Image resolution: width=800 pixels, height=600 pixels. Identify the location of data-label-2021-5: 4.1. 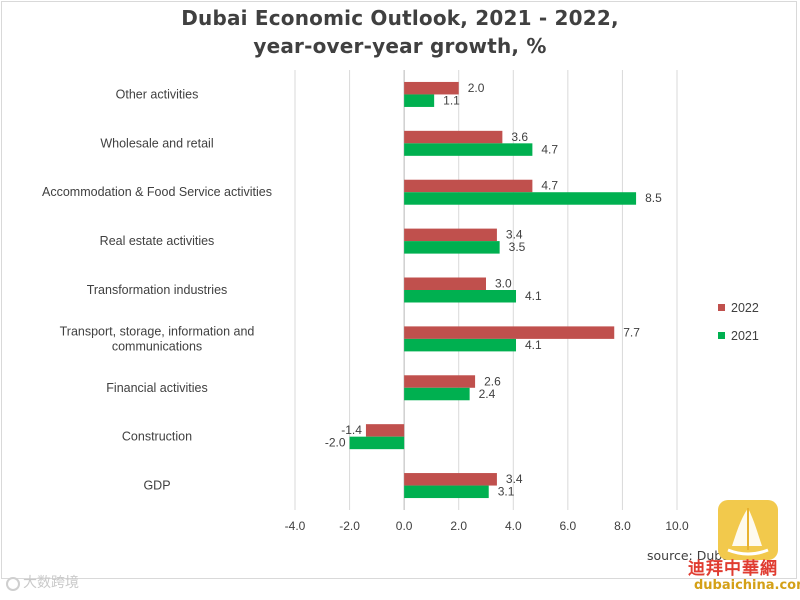
(533, 345).